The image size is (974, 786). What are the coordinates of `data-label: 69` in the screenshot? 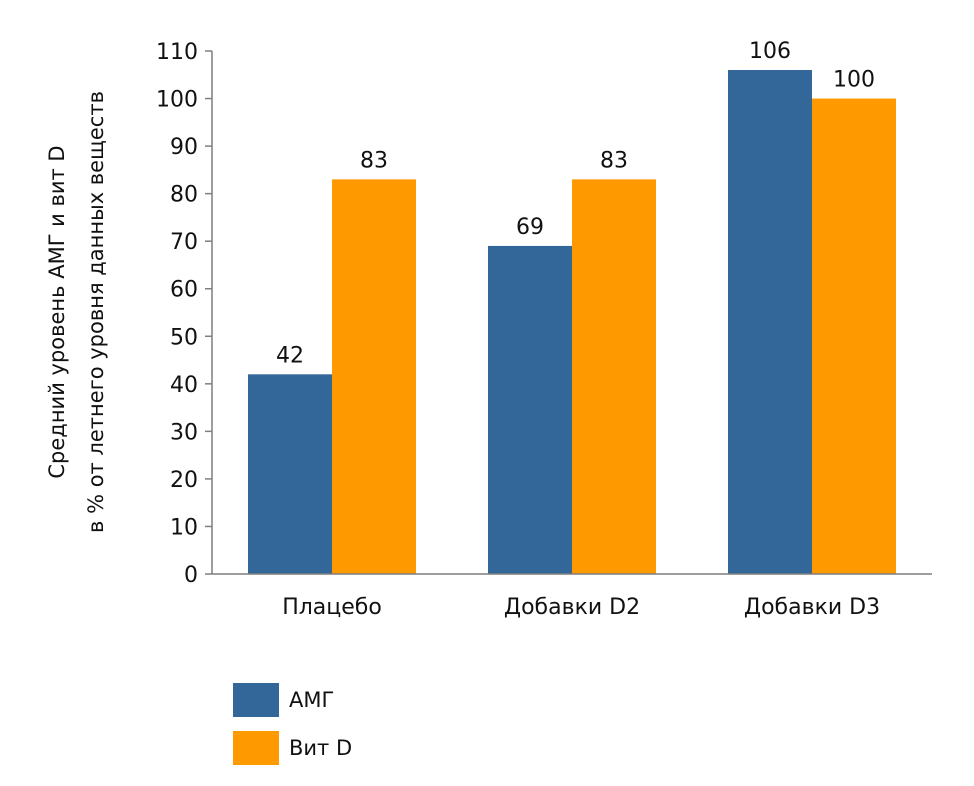 It's located at (530, 227).